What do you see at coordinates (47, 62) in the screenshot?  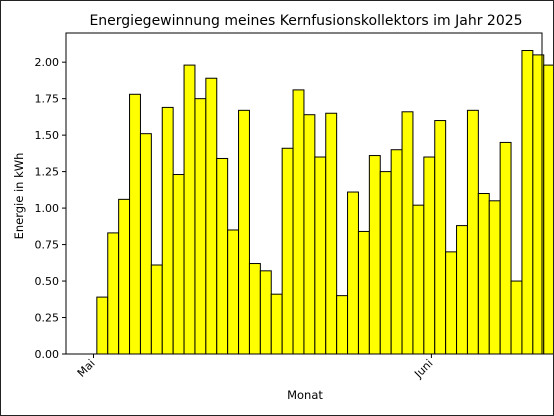 I see `y-tick-label: 2.00` at bounding box center [47, 62].